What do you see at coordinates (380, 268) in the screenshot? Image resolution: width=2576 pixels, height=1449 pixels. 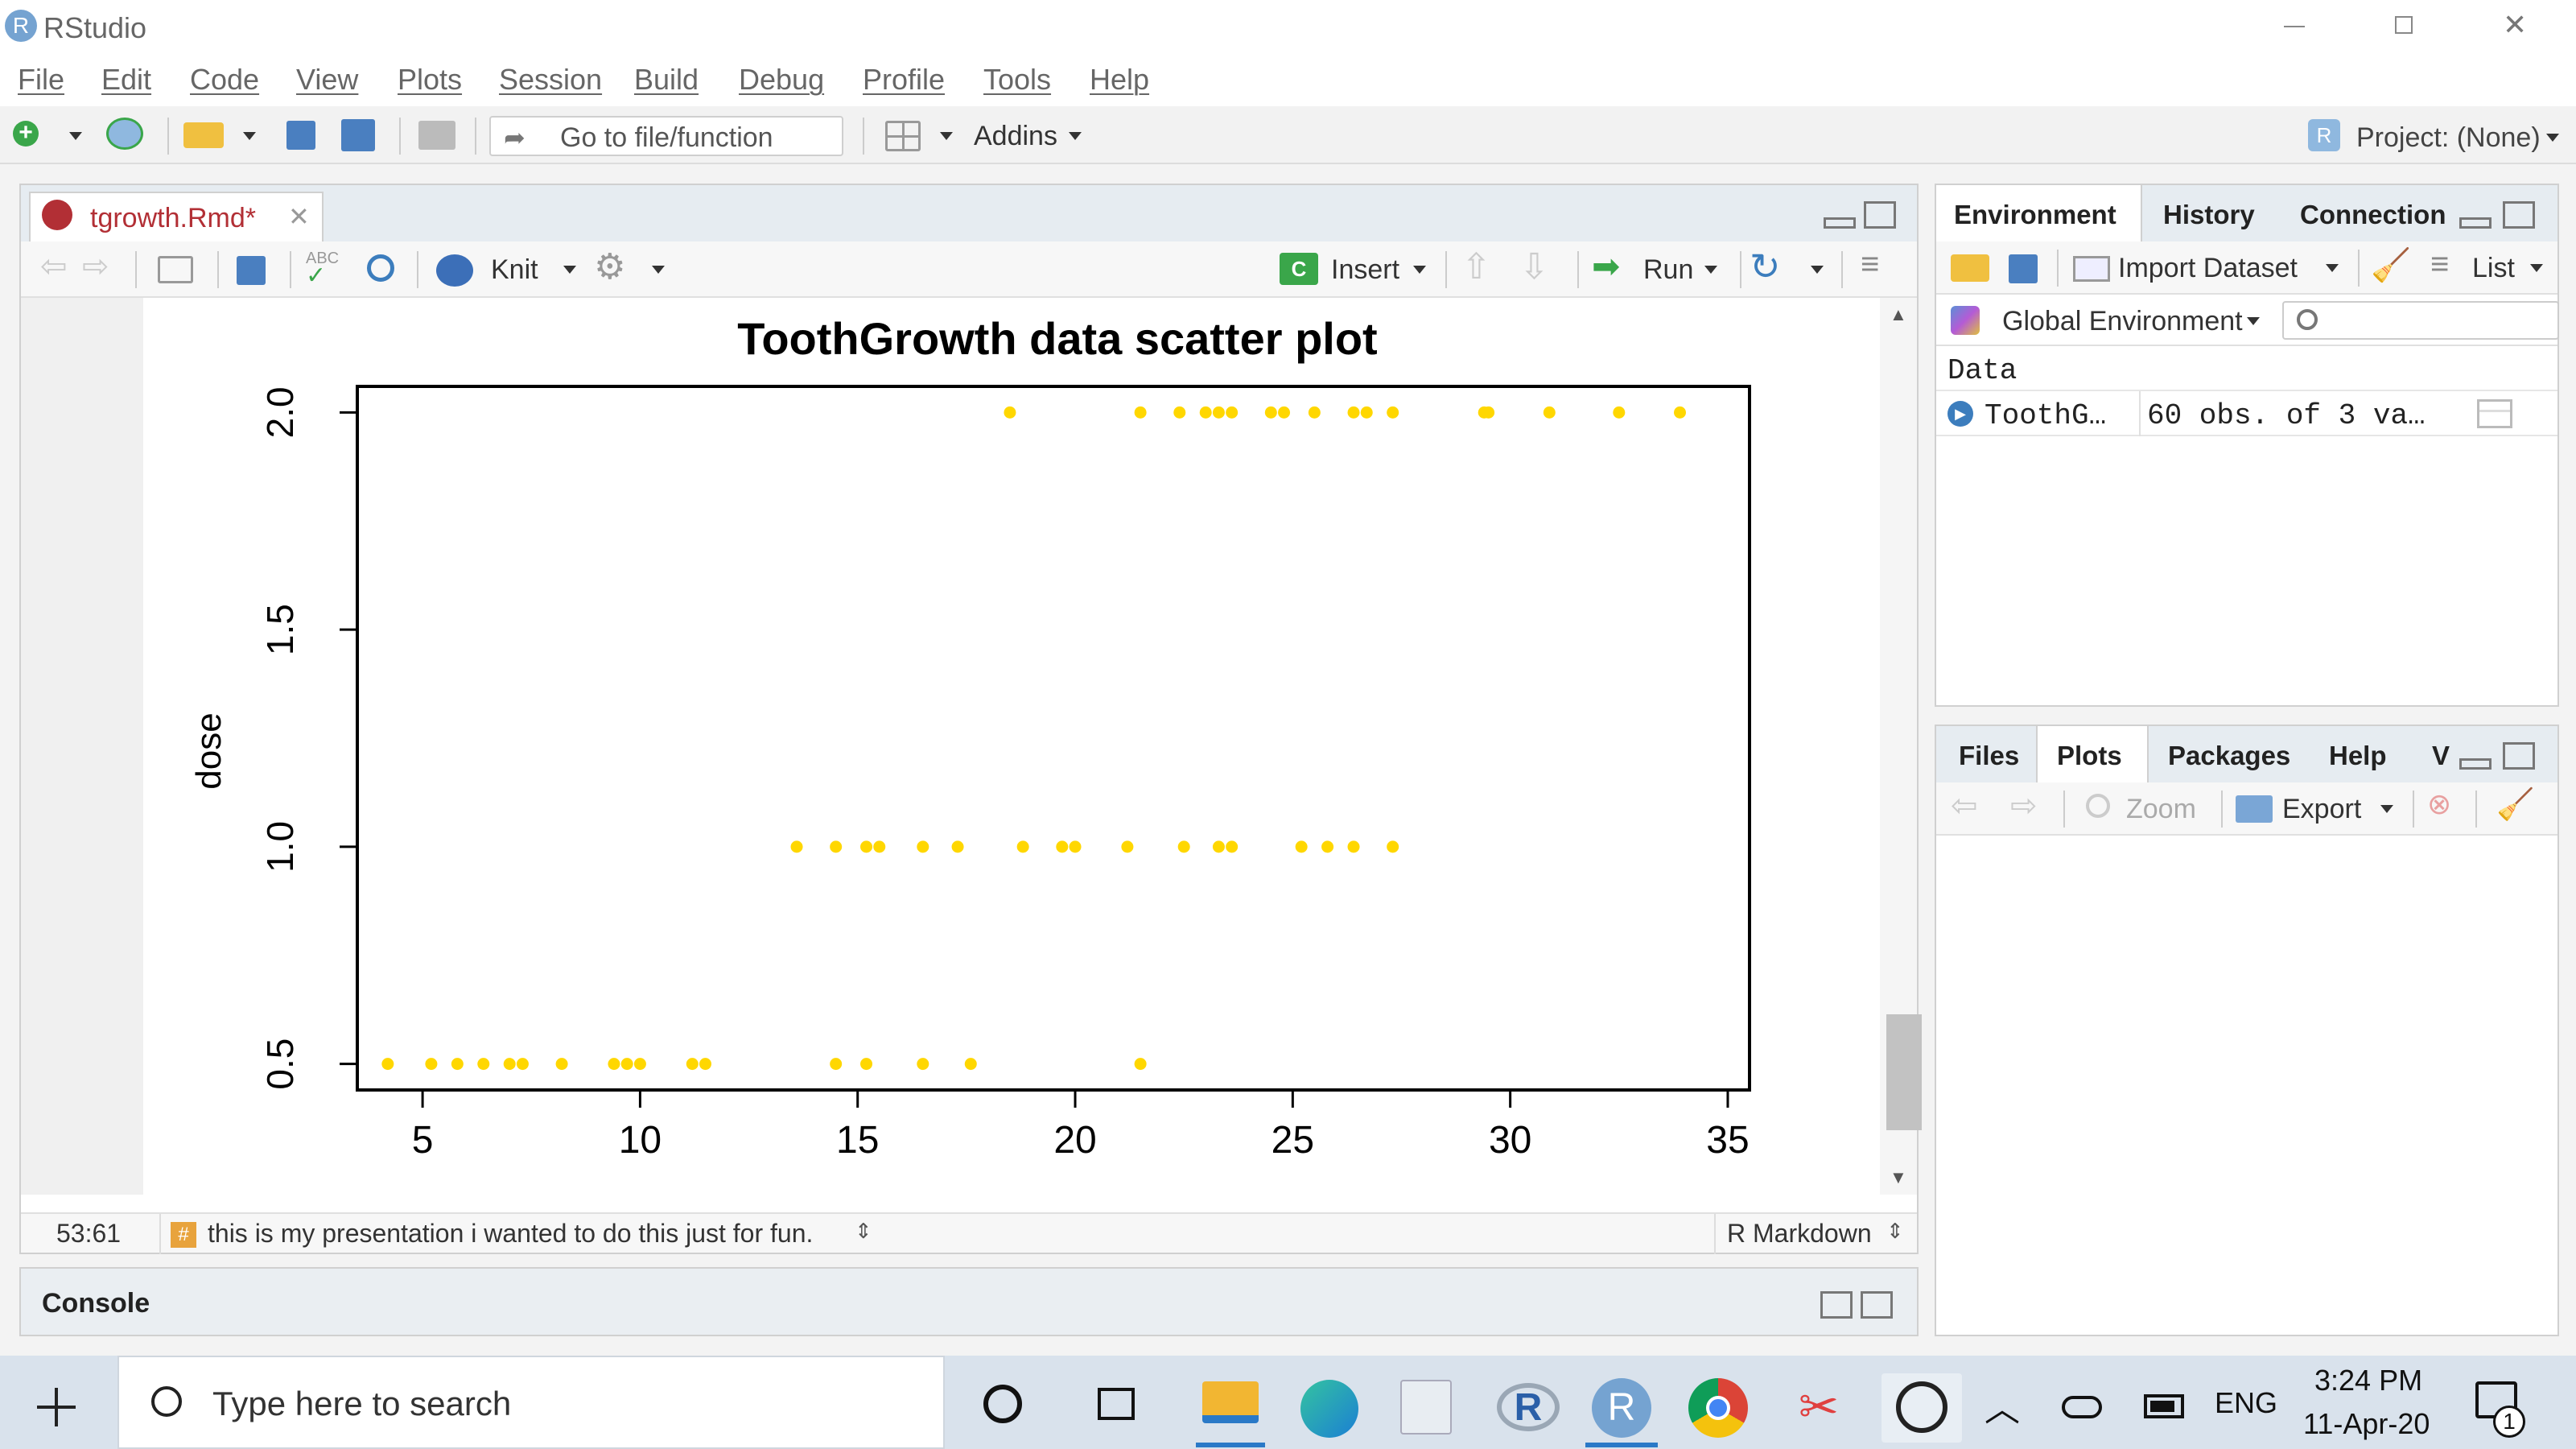 I see `find-icon` at bounding box center [380, 268].